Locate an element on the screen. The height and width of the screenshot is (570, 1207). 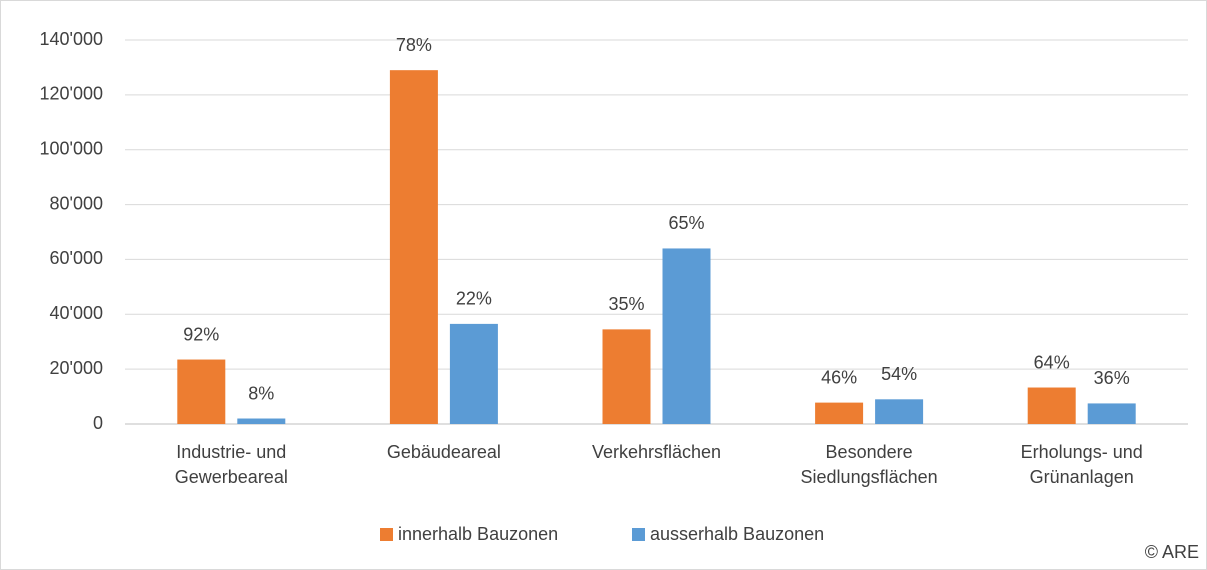
data-label: 78% is located at coordinates (414, 45).